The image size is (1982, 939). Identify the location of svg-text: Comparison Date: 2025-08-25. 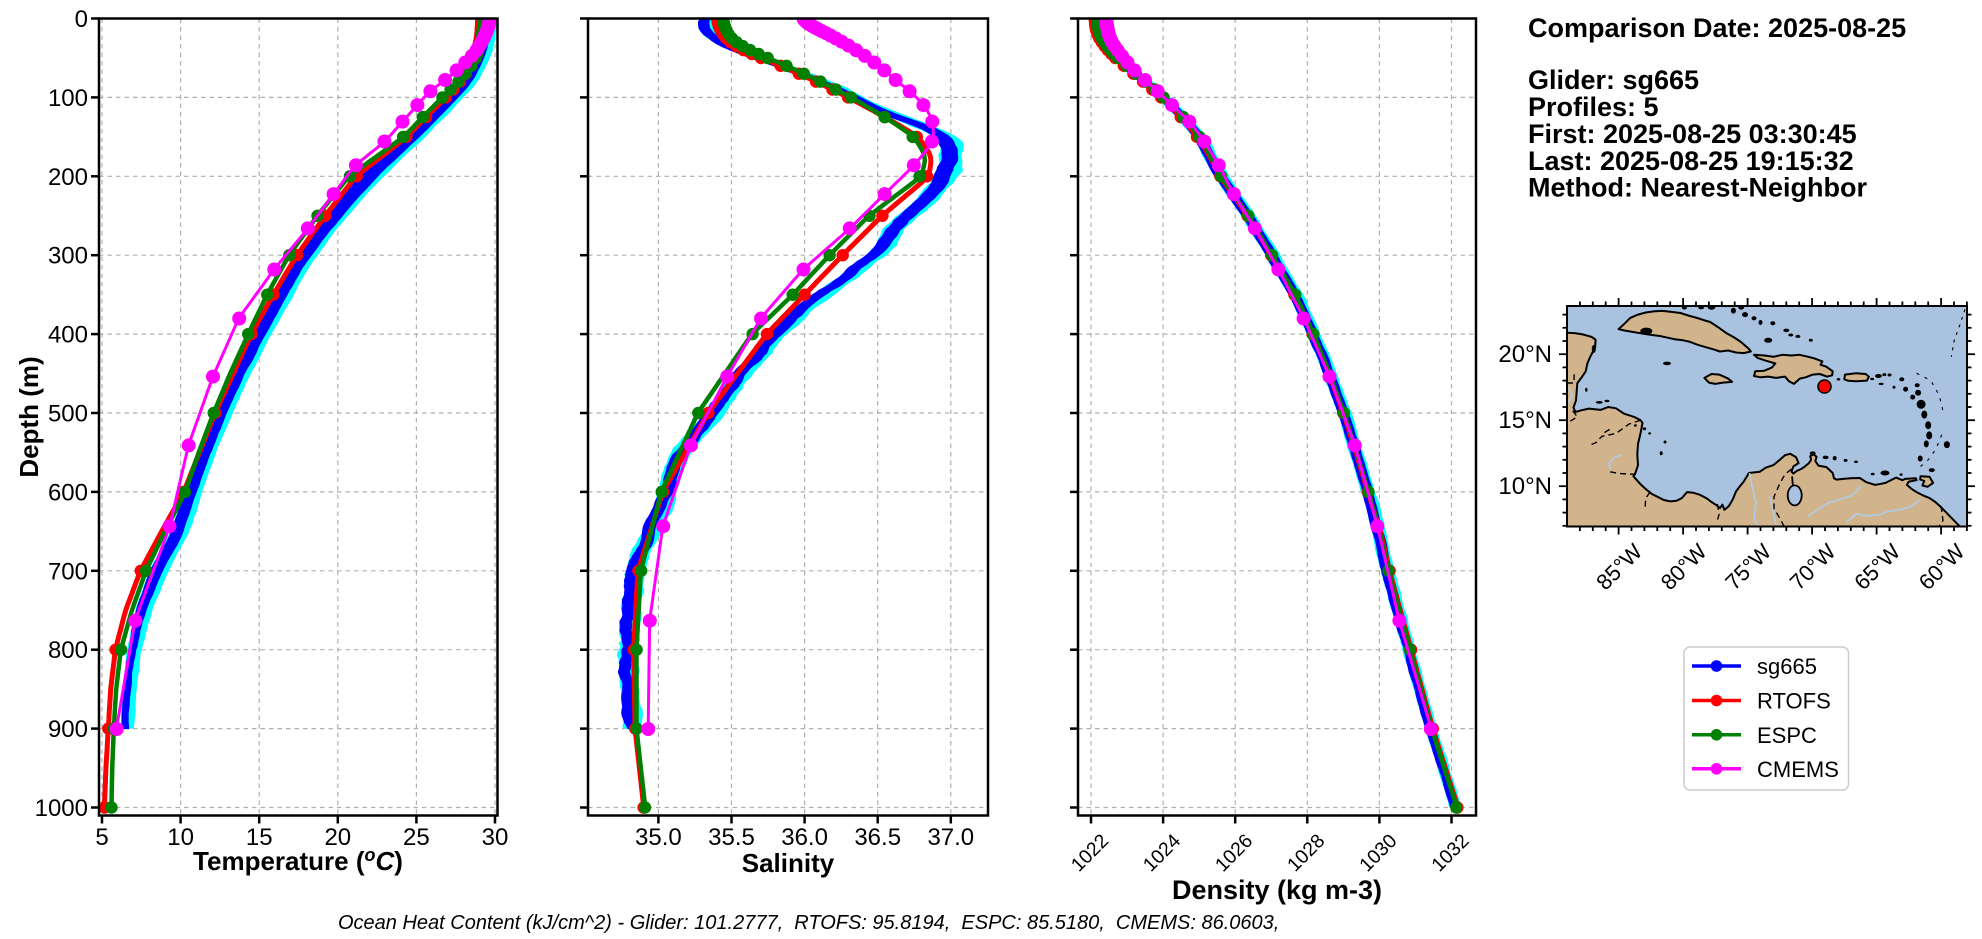
(1717, 28).